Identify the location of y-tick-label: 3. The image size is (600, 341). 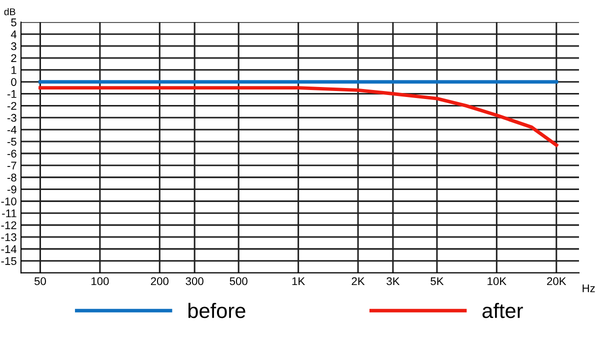
(13, 46).